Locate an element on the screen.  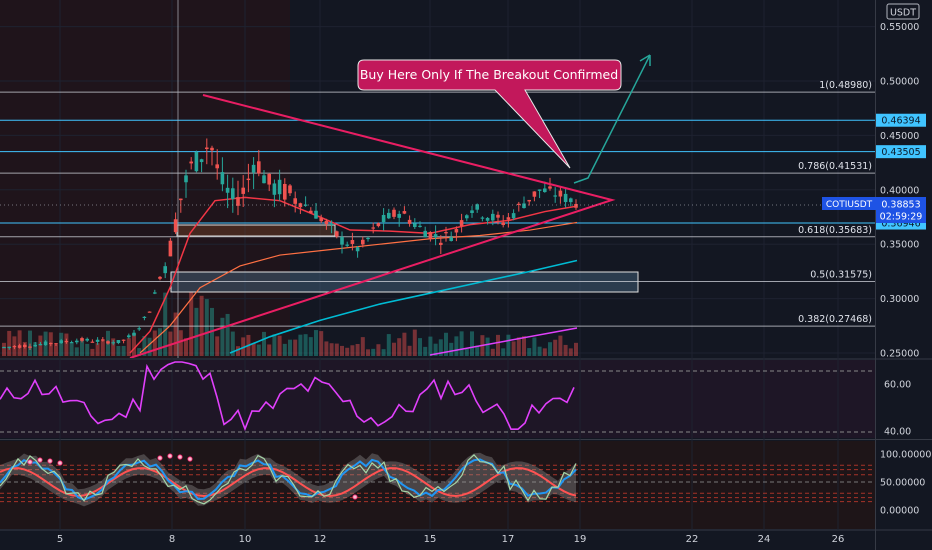
date-label: 5 is located at coordinates (60, 539).